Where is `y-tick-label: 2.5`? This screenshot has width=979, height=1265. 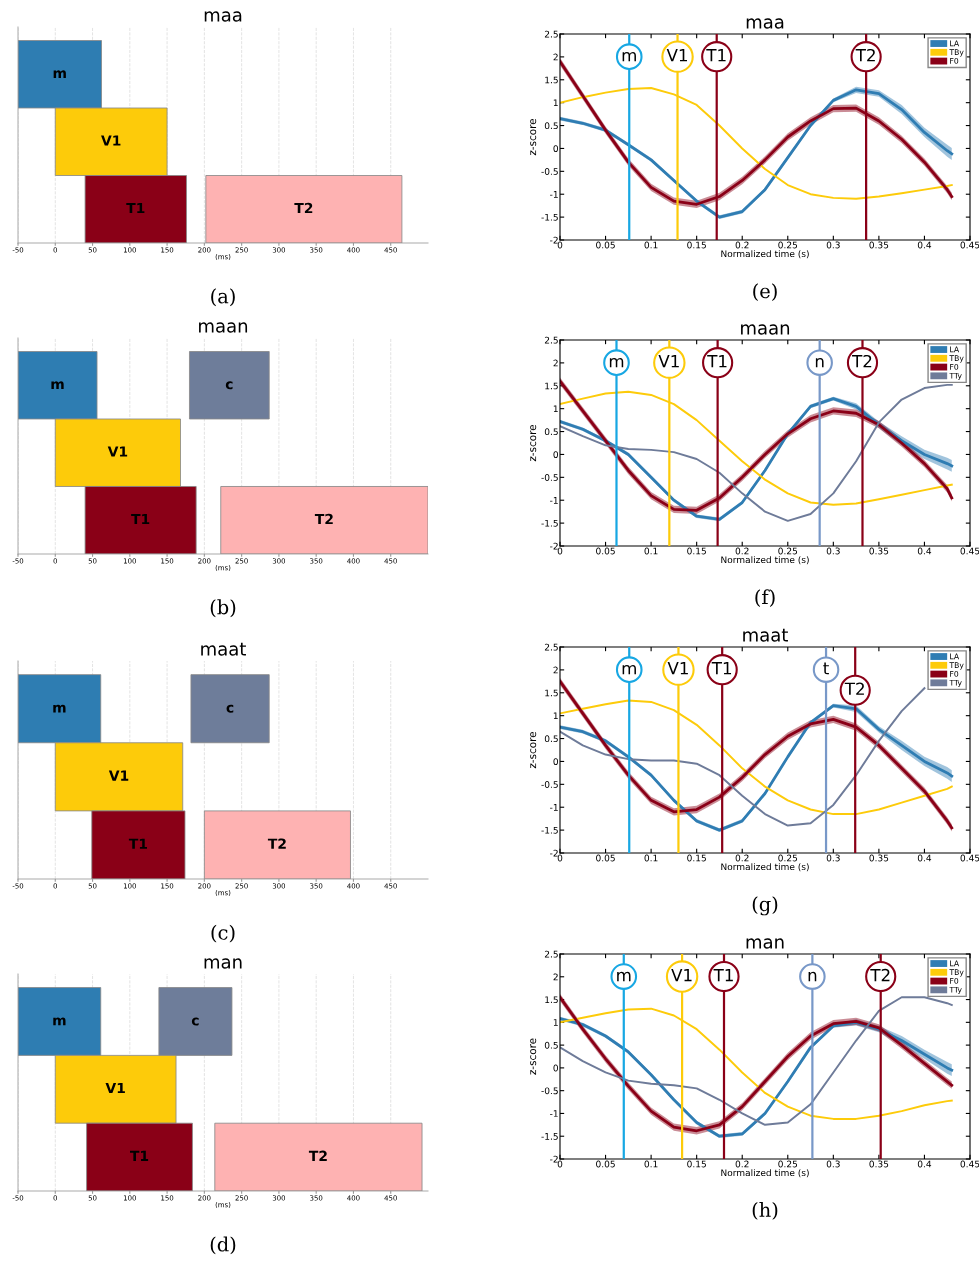
y-tick-label: 2.5 is located at coordinates (551, 647).